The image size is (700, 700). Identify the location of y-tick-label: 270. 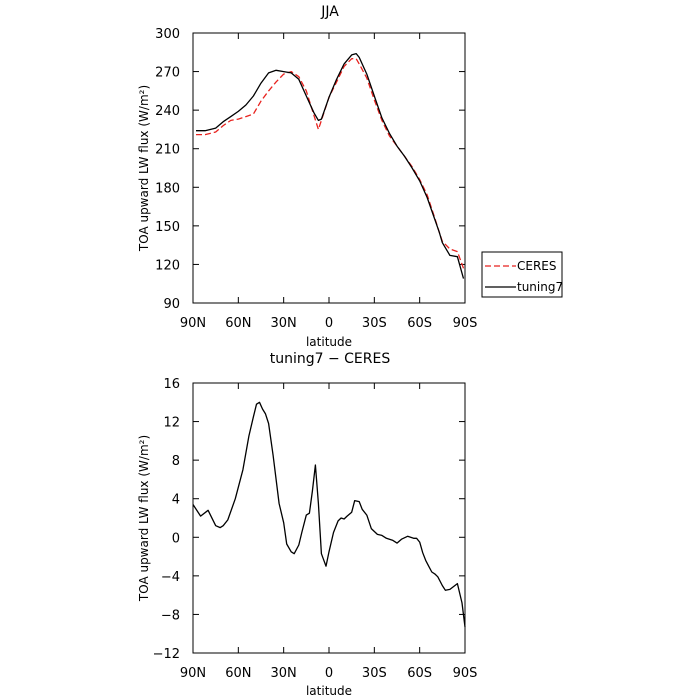
(167, 73).